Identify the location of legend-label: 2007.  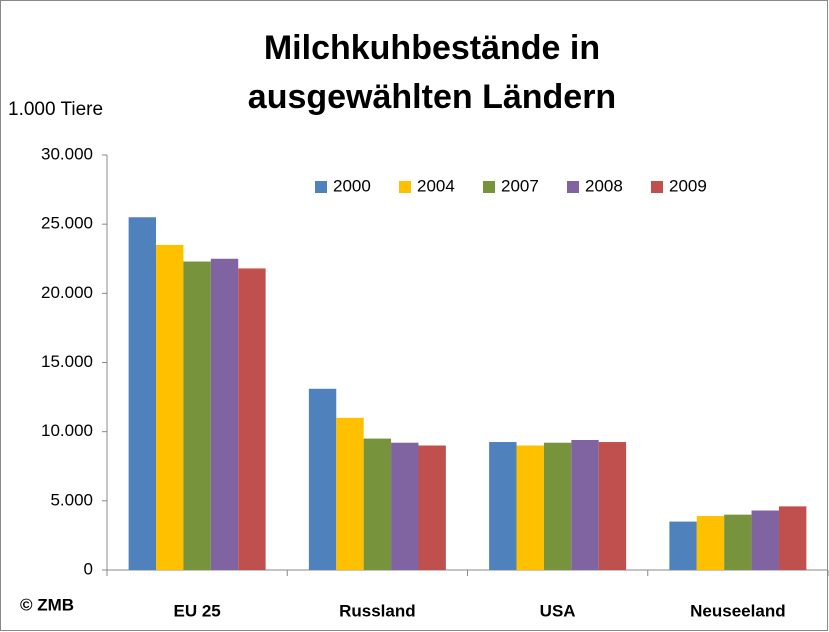
(520, 185).